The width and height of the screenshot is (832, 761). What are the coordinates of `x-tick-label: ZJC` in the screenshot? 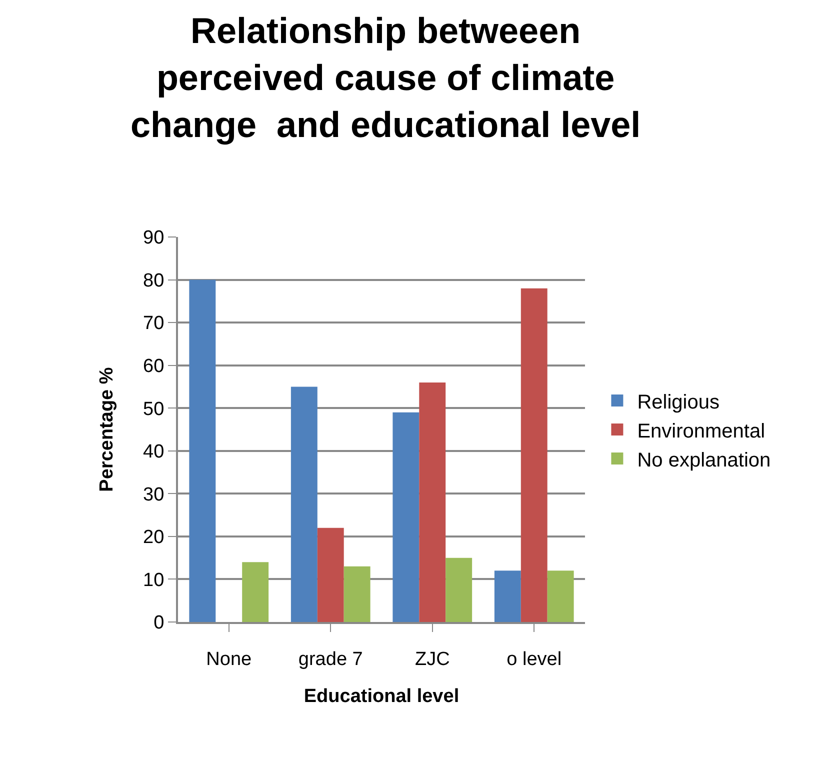 It's located at (432, 659).